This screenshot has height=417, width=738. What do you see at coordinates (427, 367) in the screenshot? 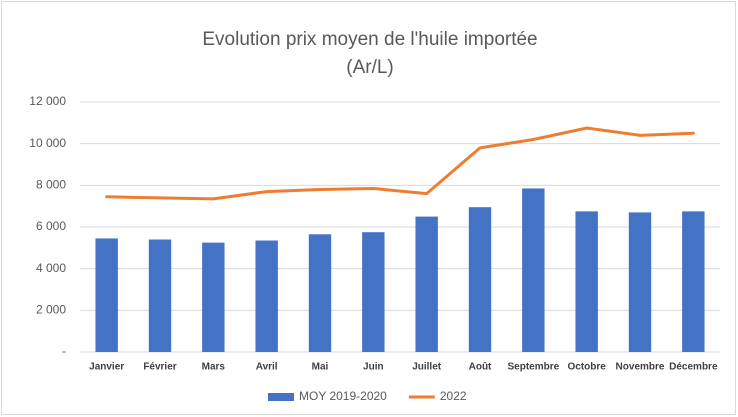
I see `x-tick-label: Juillet` at bounding box center [427, 367].